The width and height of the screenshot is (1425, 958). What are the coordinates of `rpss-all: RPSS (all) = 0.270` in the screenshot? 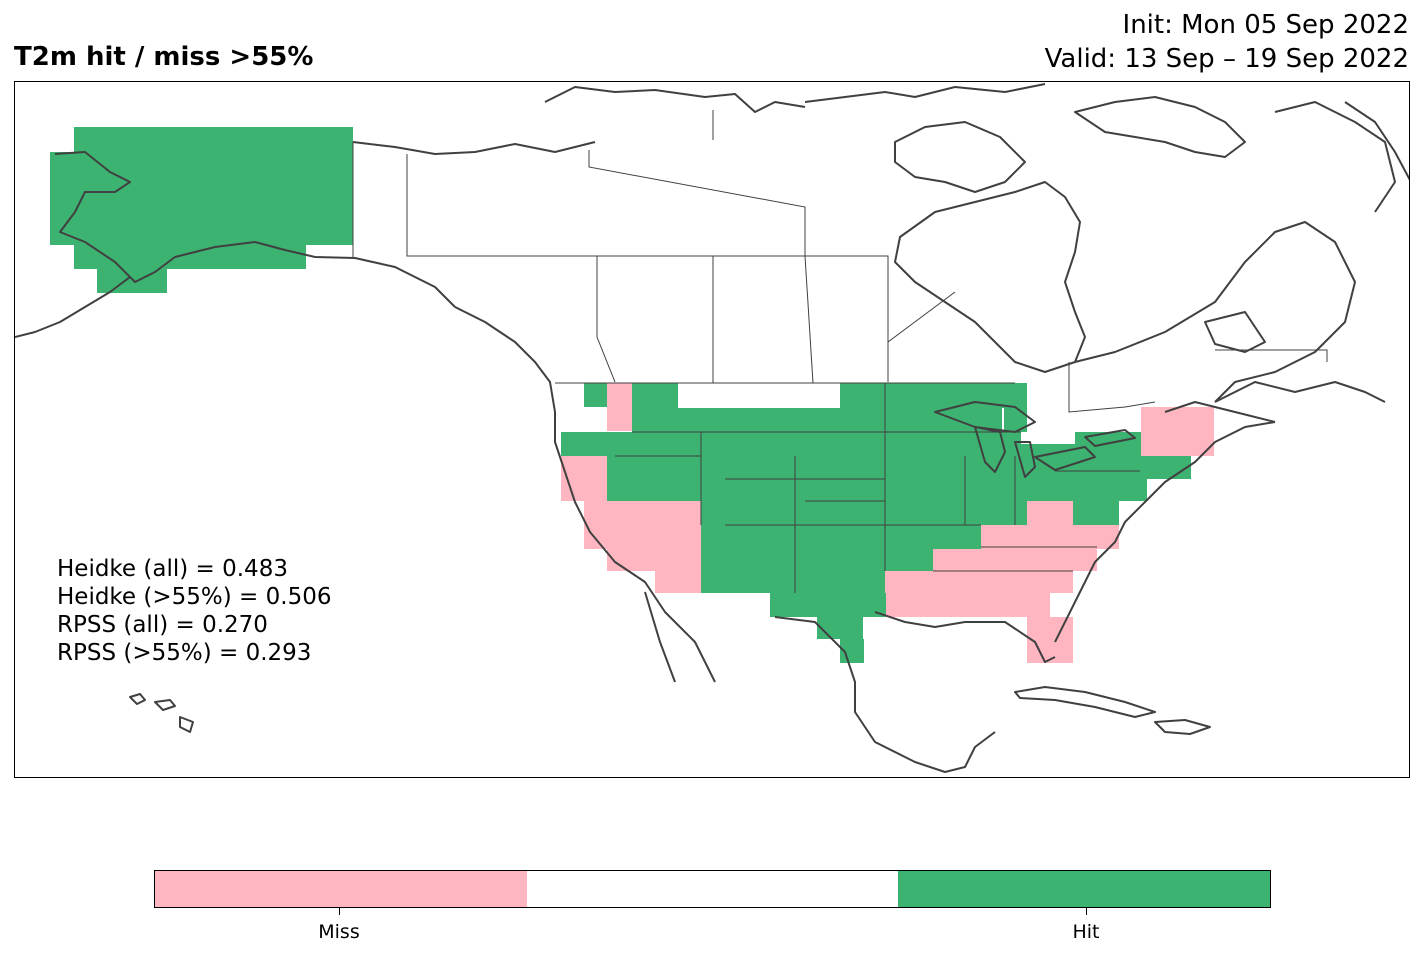 It's located at (162, 625).